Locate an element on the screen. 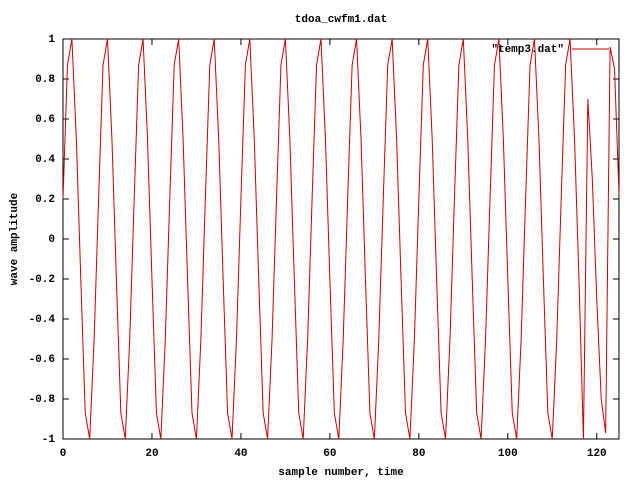  x-tick-label: 20 is located at coordinates (151, 454).